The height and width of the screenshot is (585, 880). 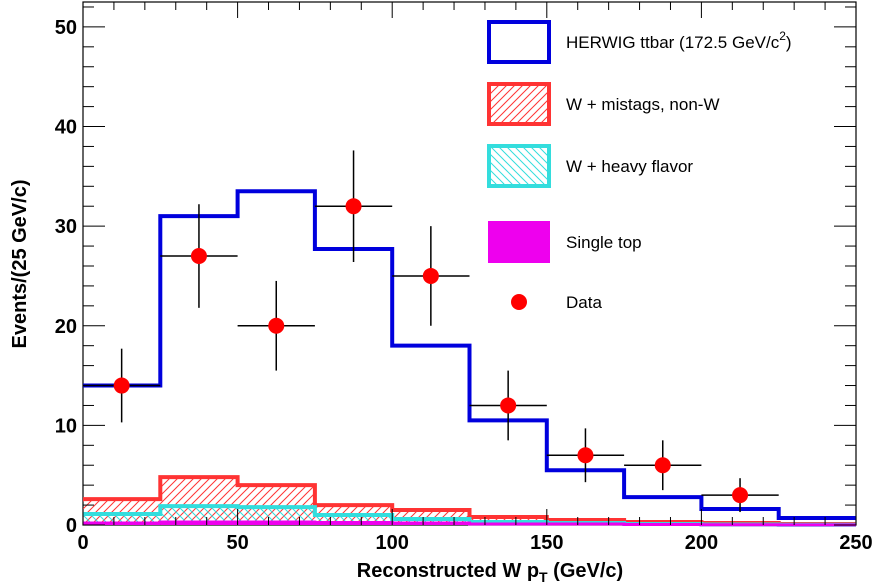 I want to click on legend-label-text-3: Single top, so click(x=604, y=242).